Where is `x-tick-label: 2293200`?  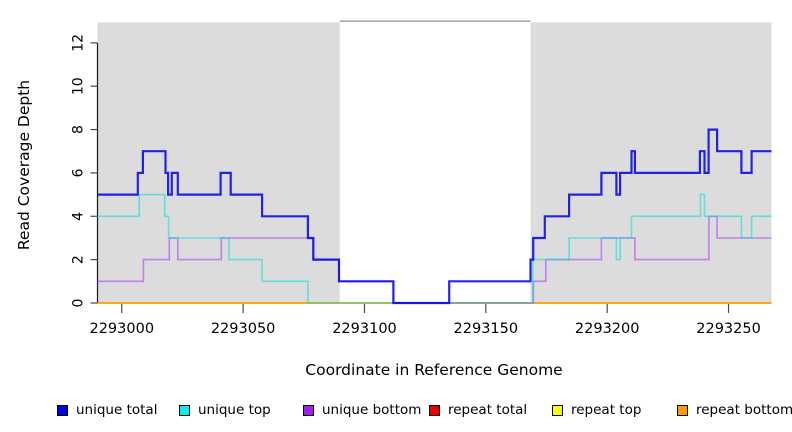
x-tick-label: 2293200 is located at coordinates (607, 329).